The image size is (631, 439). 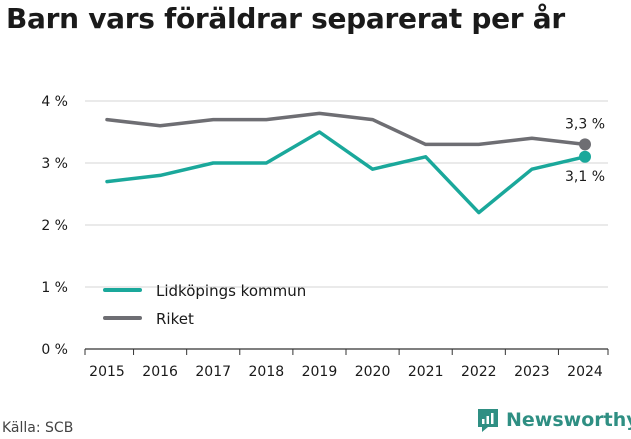 I want to click on y-tick-label: 0 %, so click(x=54, y=350).